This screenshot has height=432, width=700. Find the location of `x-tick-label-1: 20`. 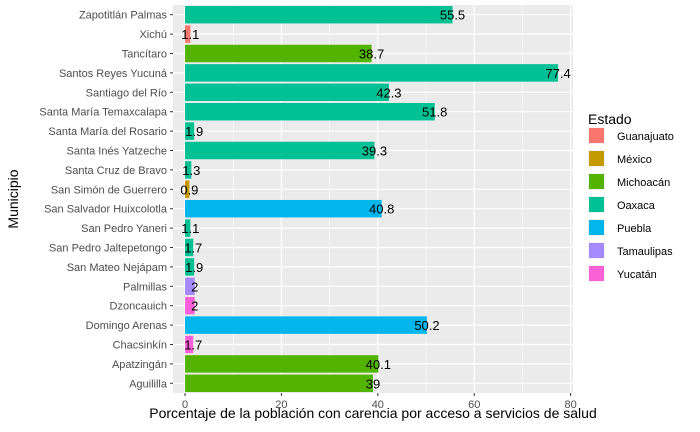

x-tick-label-1: 20 is located at coordinates (281, 405).